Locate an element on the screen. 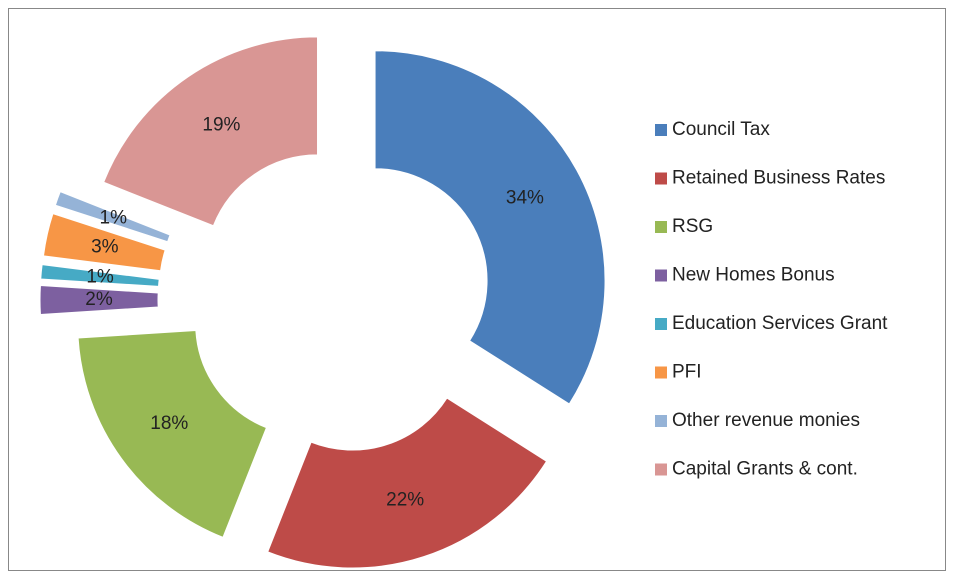 The width and height of the screenshot is (954, 579). data-label: 2% is located at coordinates (99, 299).